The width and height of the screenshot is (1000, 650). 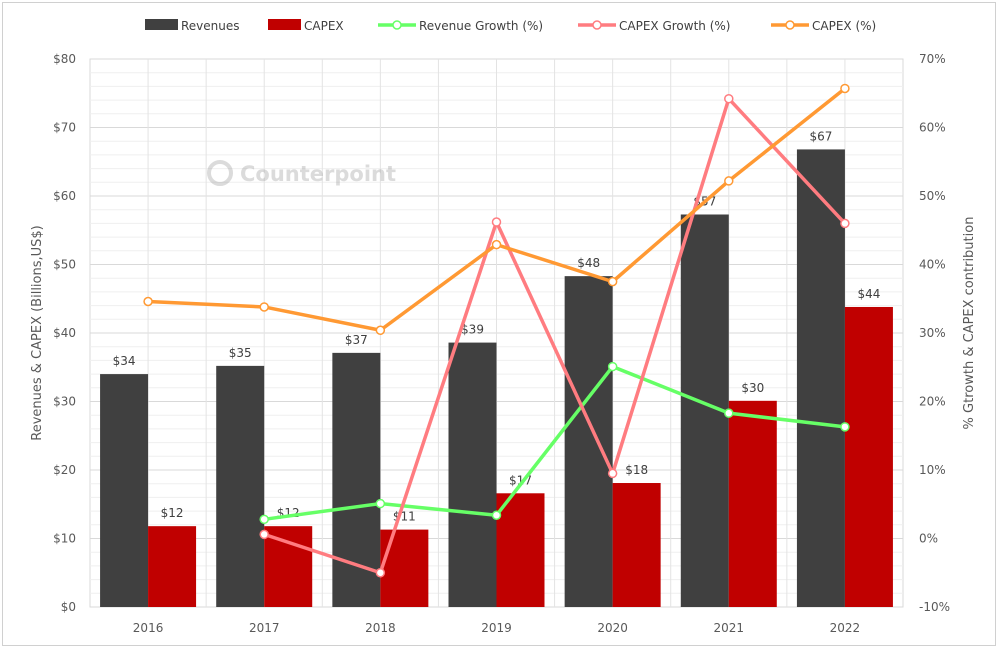 What do you see at coordinates (210, 26) in the screenshot?
I see `legend-label: Revenues` at bounding box center [210, 26].